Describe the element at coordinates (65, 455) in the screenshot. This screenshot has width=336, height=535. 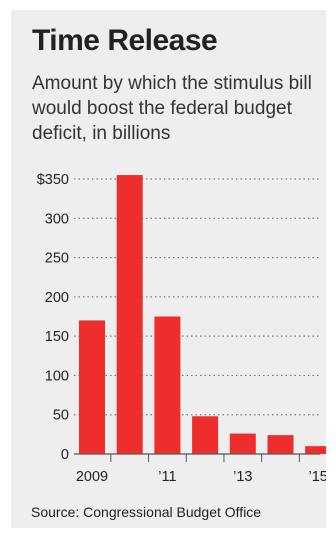
I see `y-tick-label: 0` at that location.